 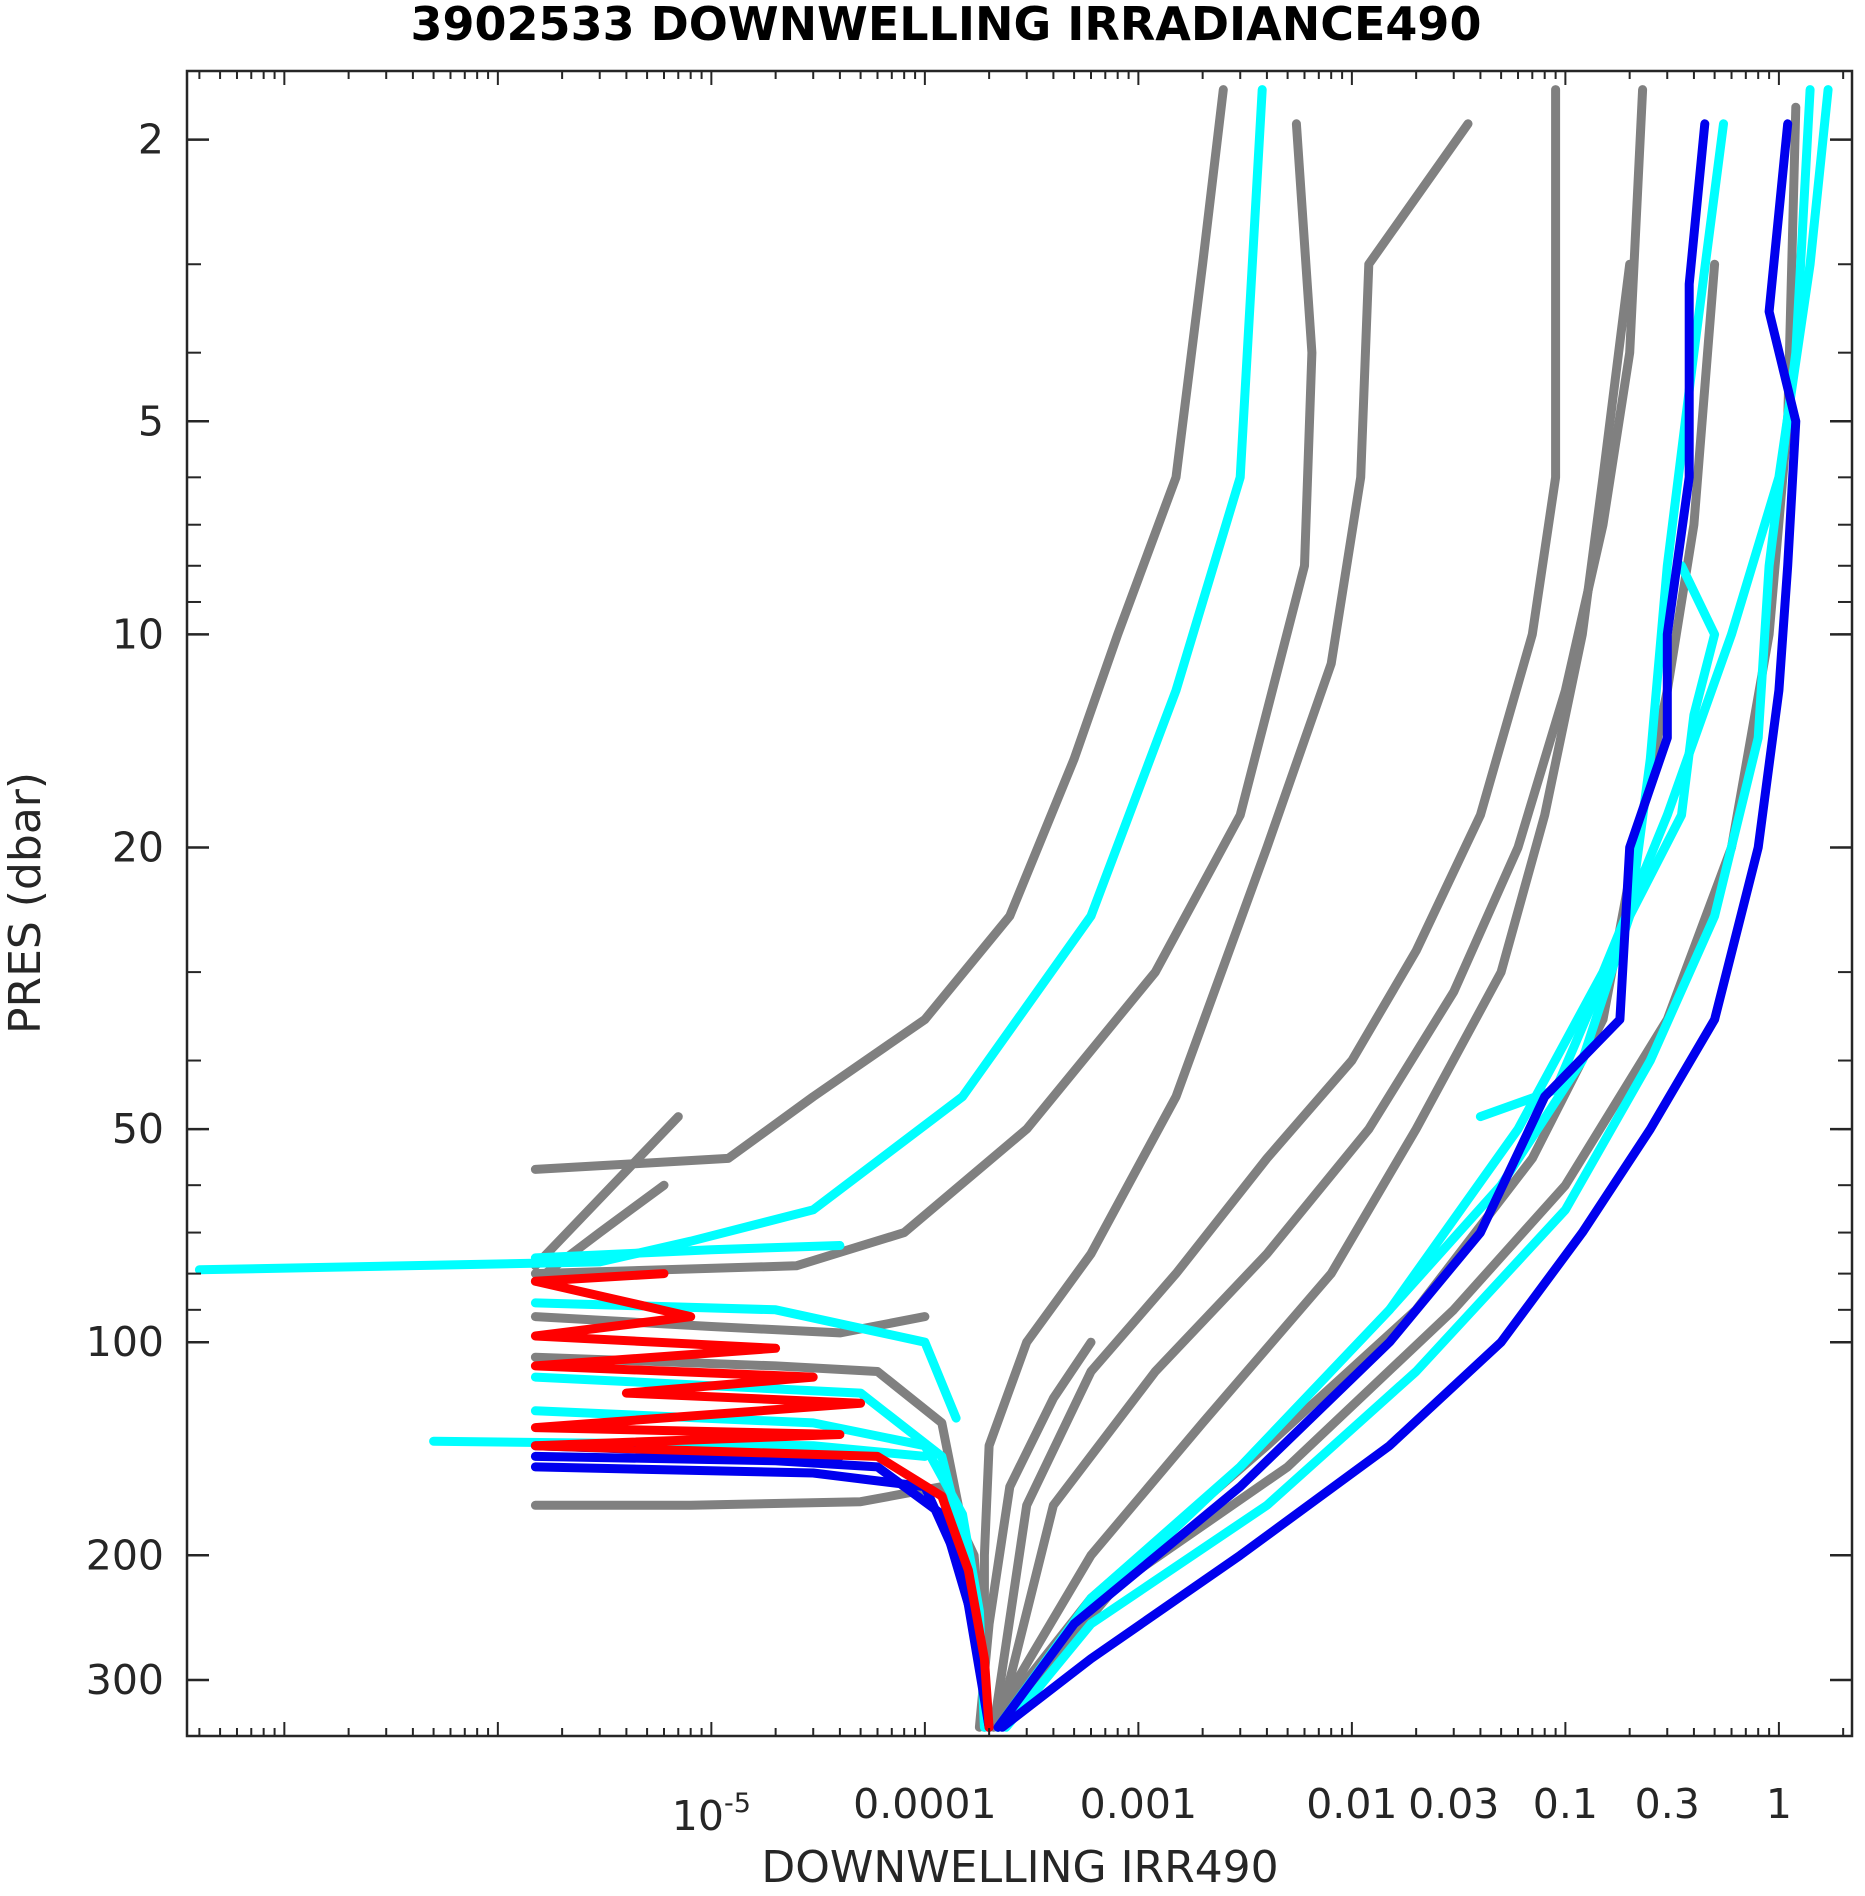 What do you see at coordinates (125, 1555) in the screenshot?
I see `y-tick-label: 200` at bounding box center [125, 1555].